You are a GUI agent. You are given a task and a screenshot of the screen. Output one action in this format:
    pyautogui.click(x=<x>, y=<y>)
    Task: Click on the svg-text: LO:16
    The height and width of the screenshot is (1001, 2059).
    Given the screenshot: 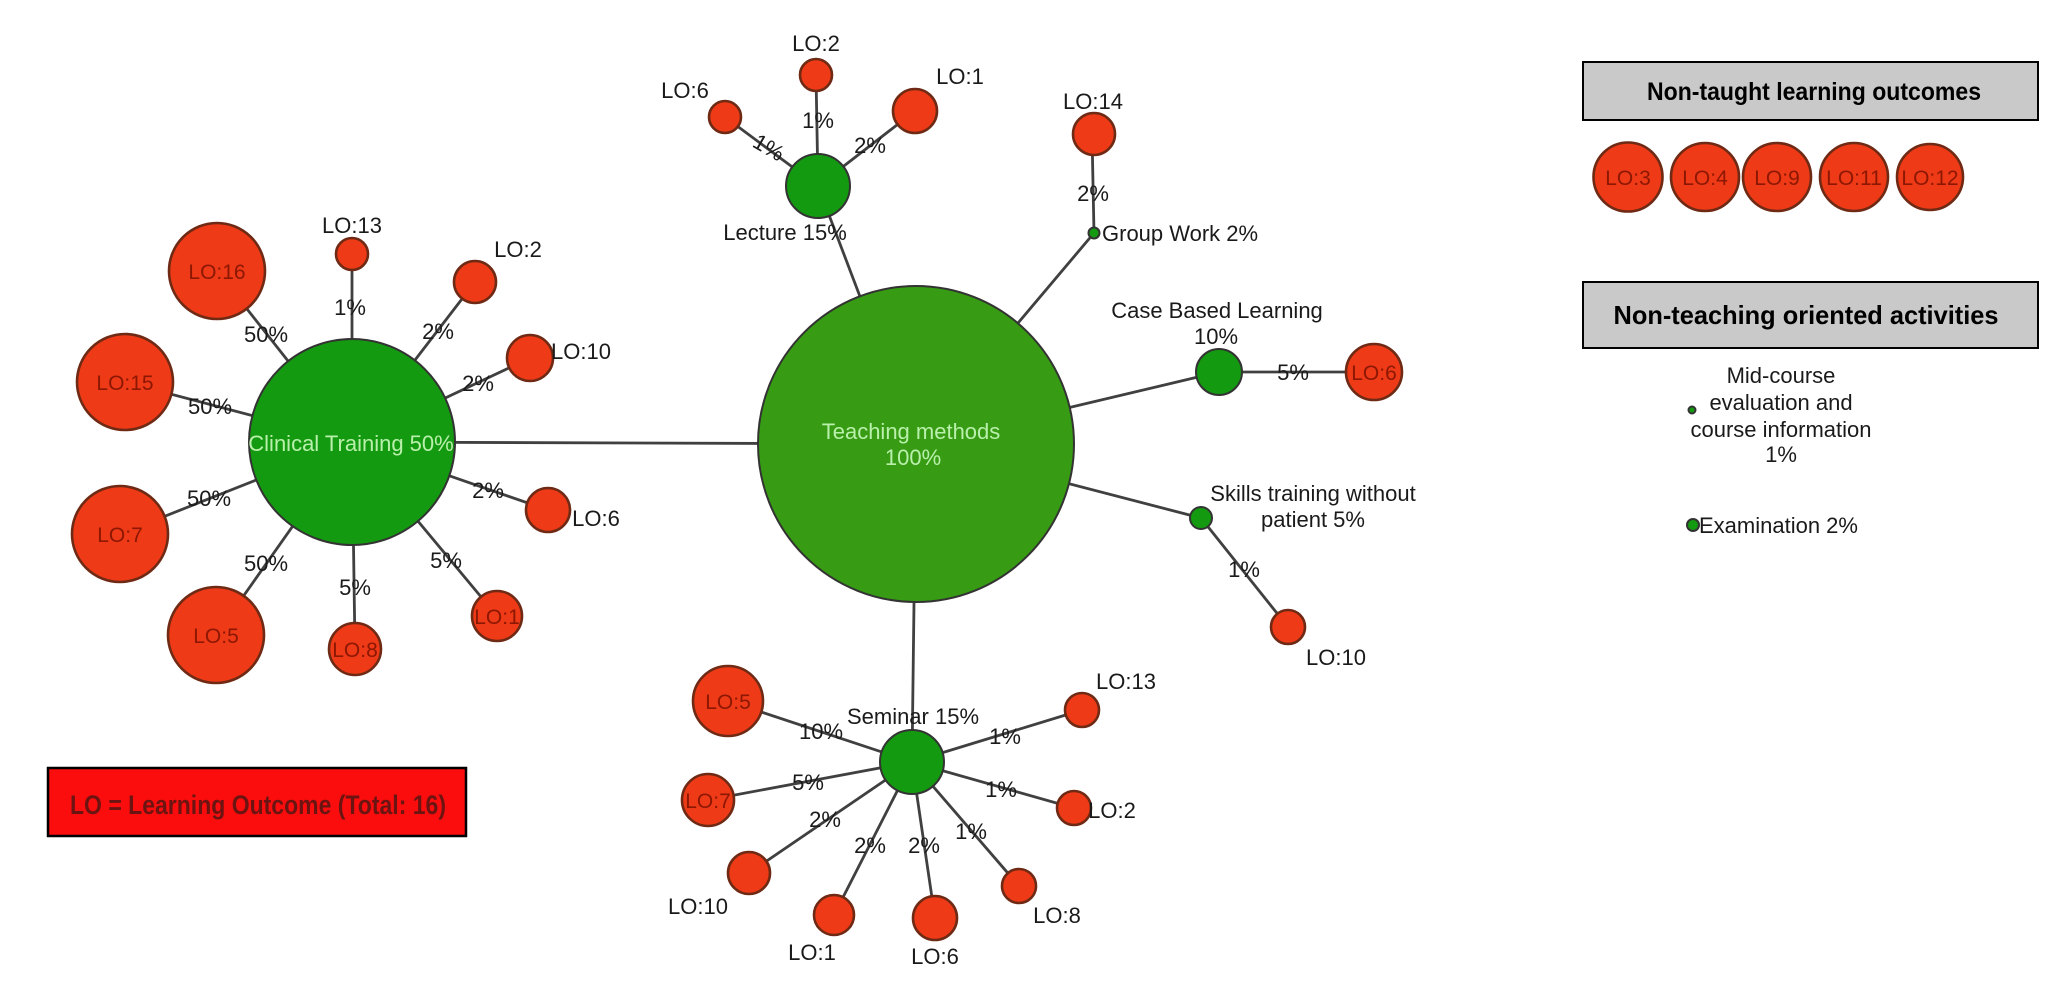 What is the action you would take?
    pyautogui.click(x=216, y=272)
    